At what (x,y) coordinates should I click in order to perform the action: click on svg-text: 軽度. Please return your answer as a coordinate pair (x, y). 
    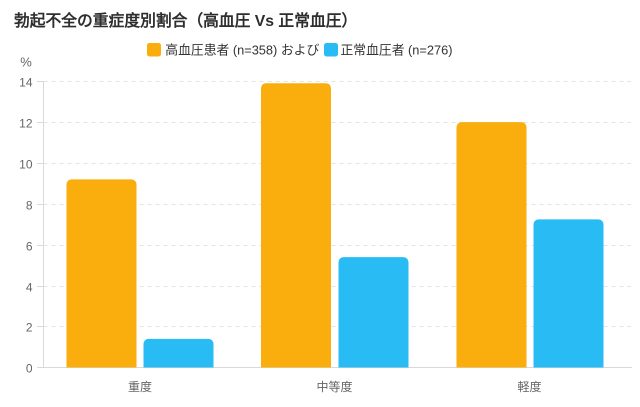
    Looking at the image, I should click on (529, 386).